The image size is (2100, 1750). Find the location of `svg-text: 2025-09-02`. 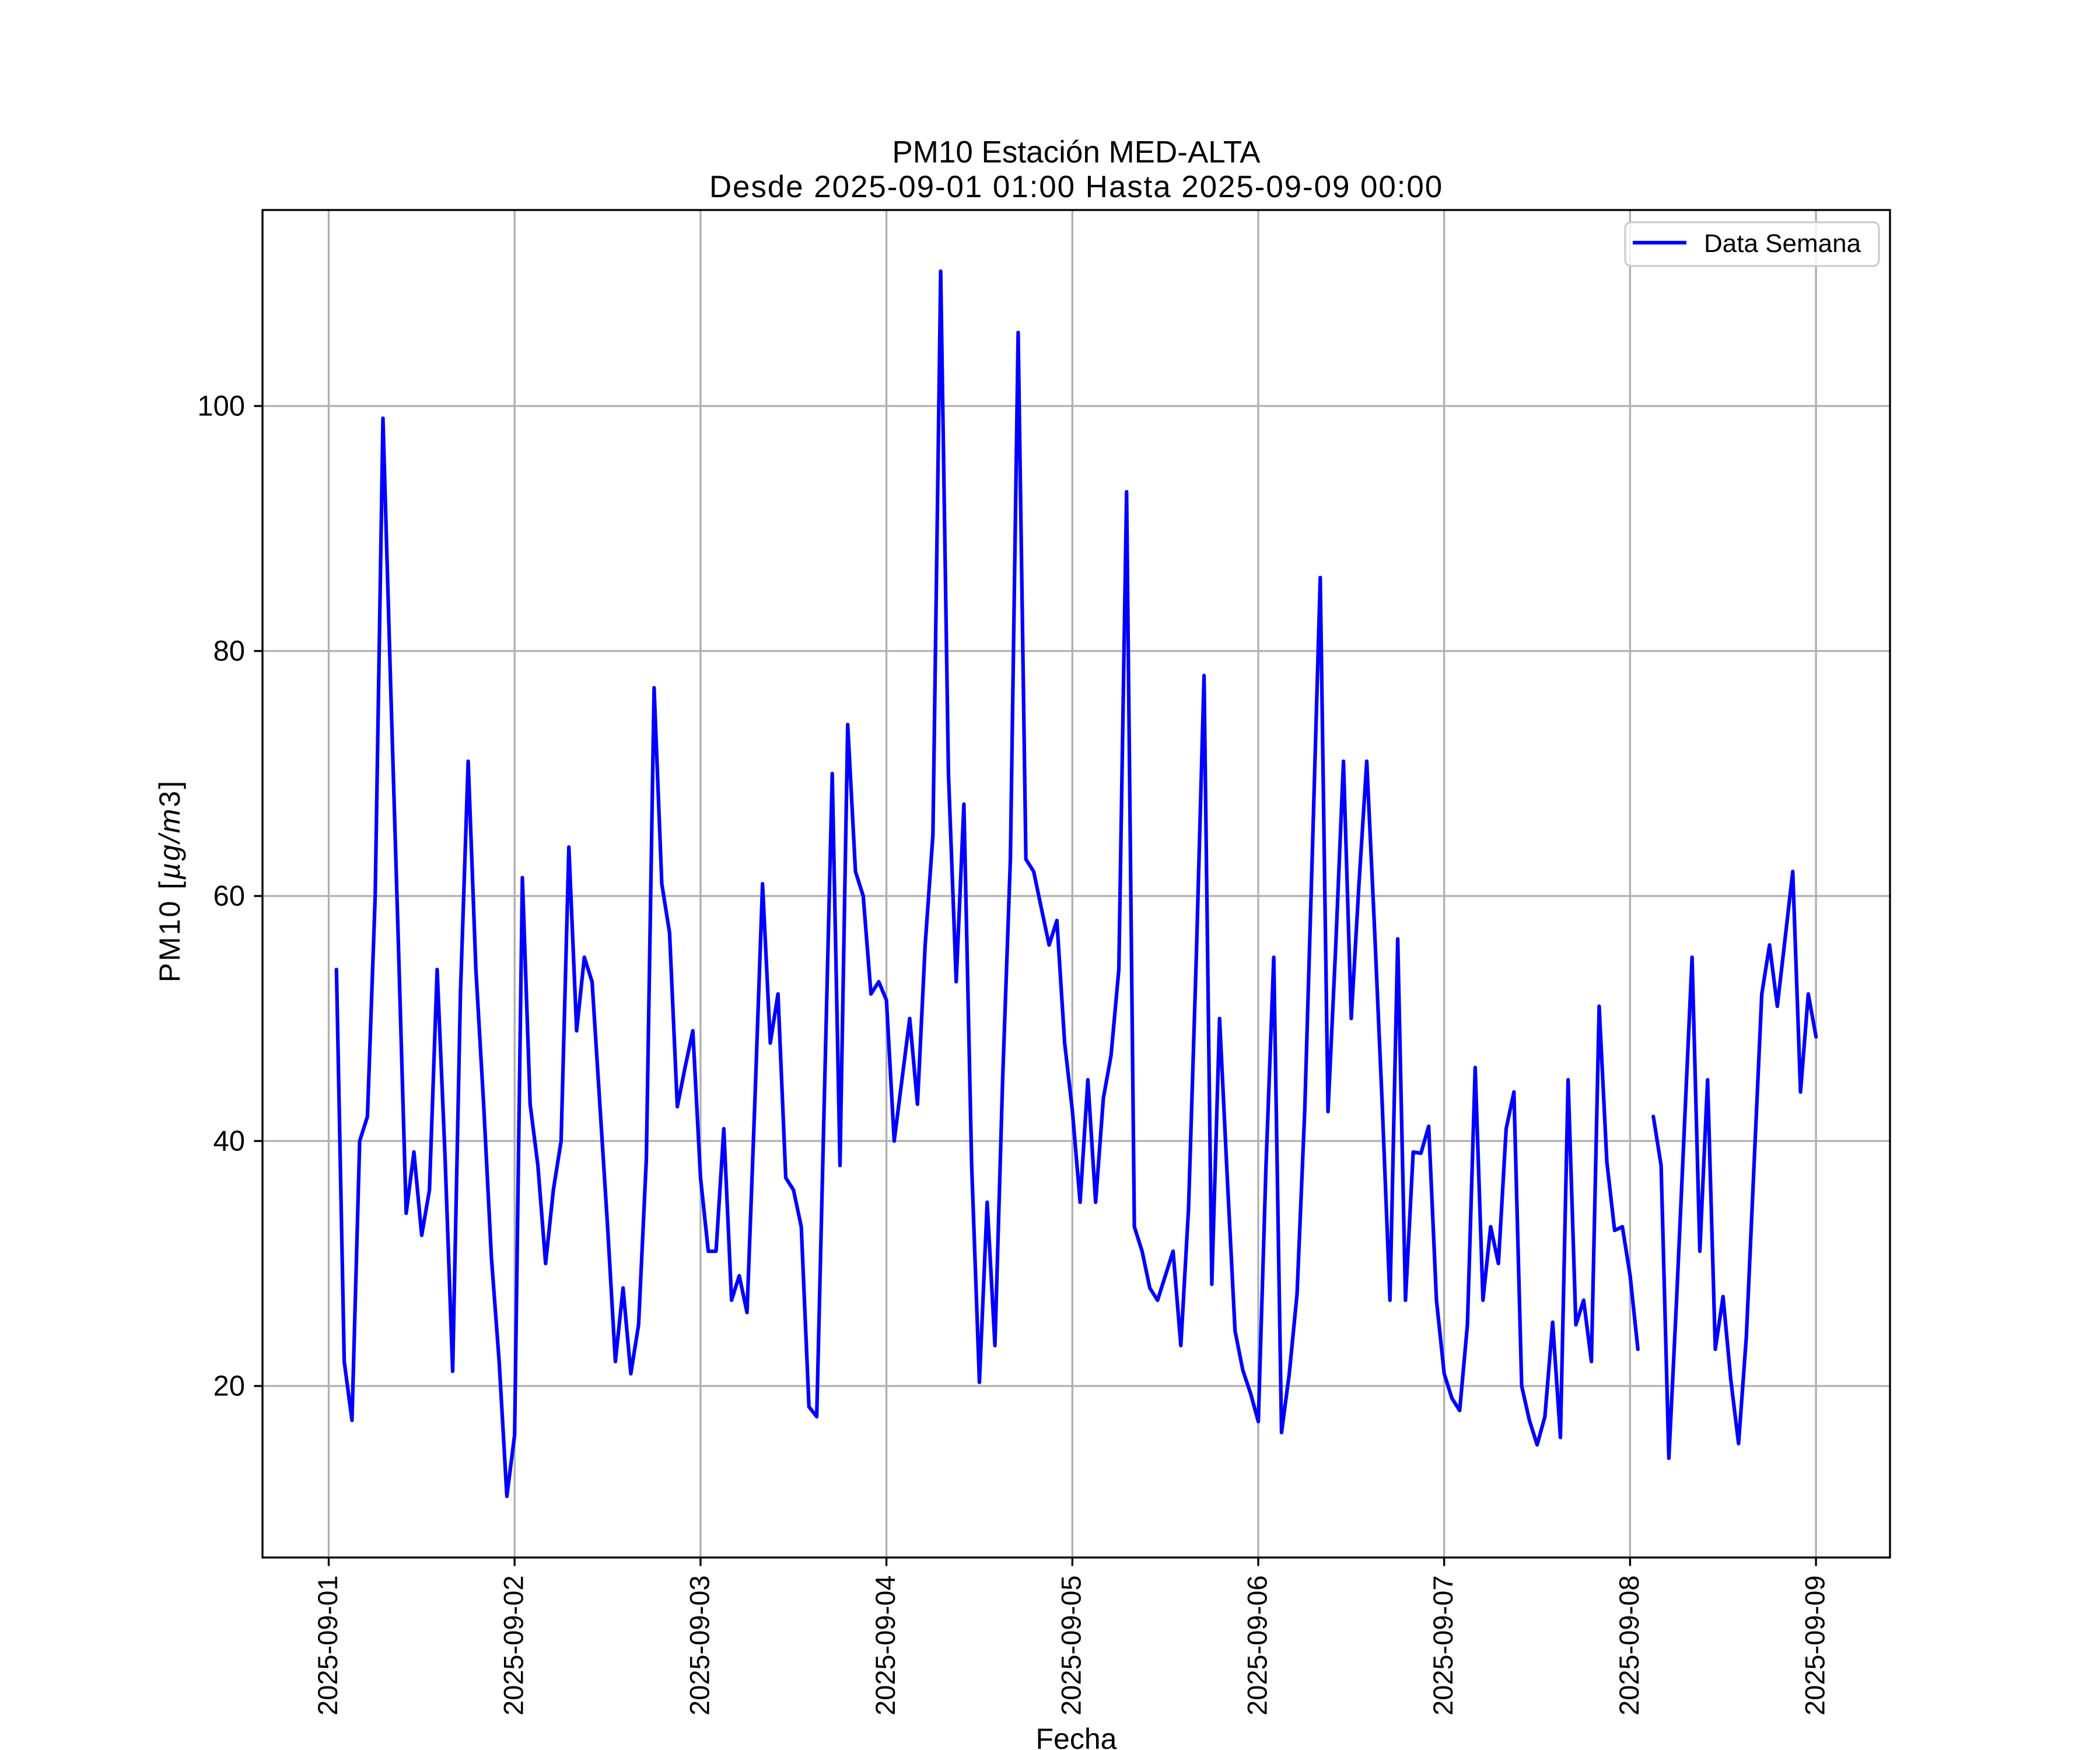

svg-text: 2025-09-02 is located at coordinates (513, 1646).